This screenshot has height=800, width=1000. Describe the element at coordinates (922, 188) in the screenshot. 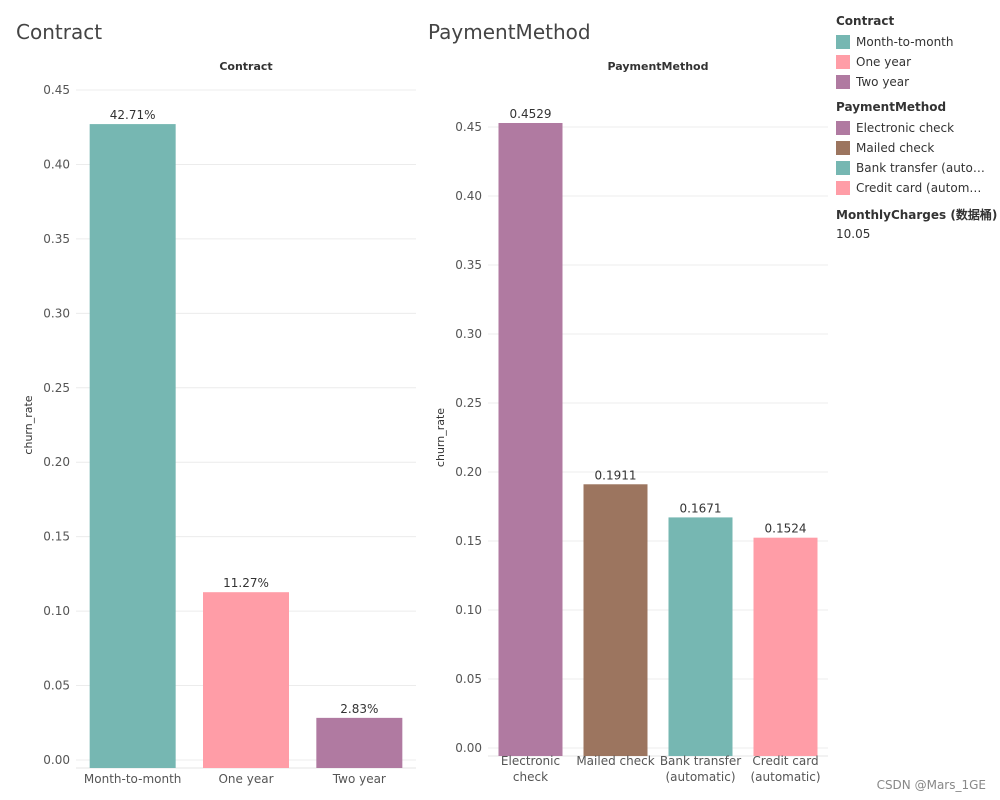

I see `legend-label: Credit card (automatic)` at that location.